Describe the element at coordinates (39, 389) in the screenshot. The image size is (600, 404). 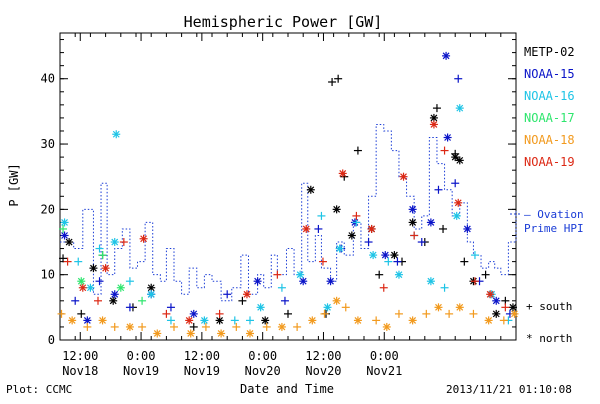
I see `plot-credit: Plot: CCMC` at that location.